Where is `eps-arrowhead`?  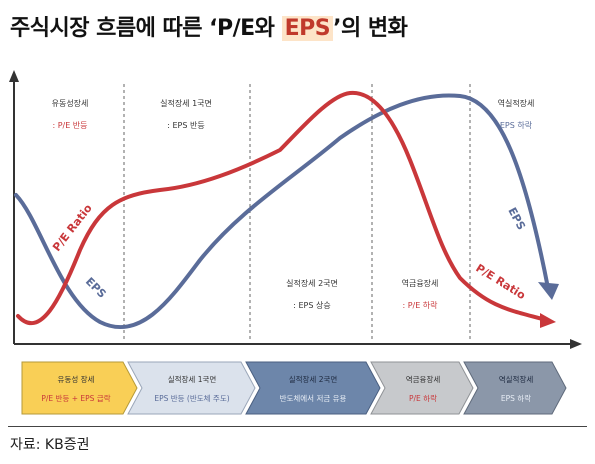
eps-arrowhead is located at coordinates (548, 291).